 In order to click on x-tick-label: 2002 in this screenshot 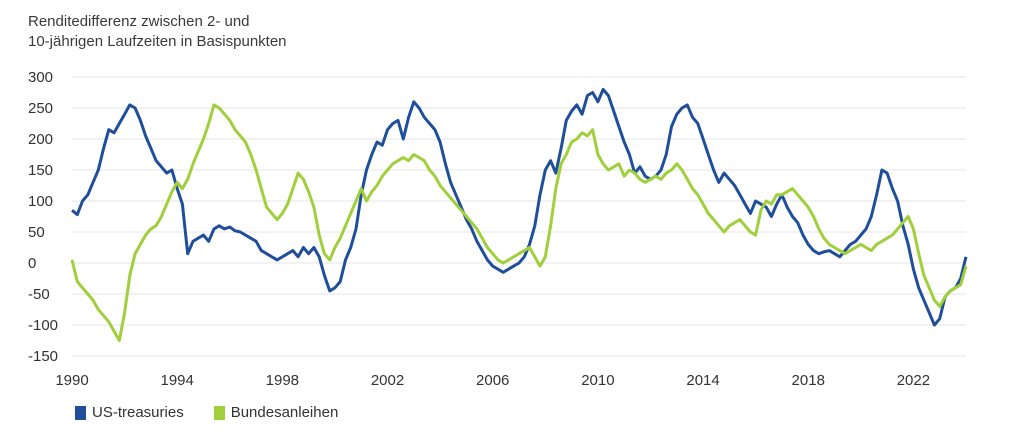, I will do `click(387, 380)`.